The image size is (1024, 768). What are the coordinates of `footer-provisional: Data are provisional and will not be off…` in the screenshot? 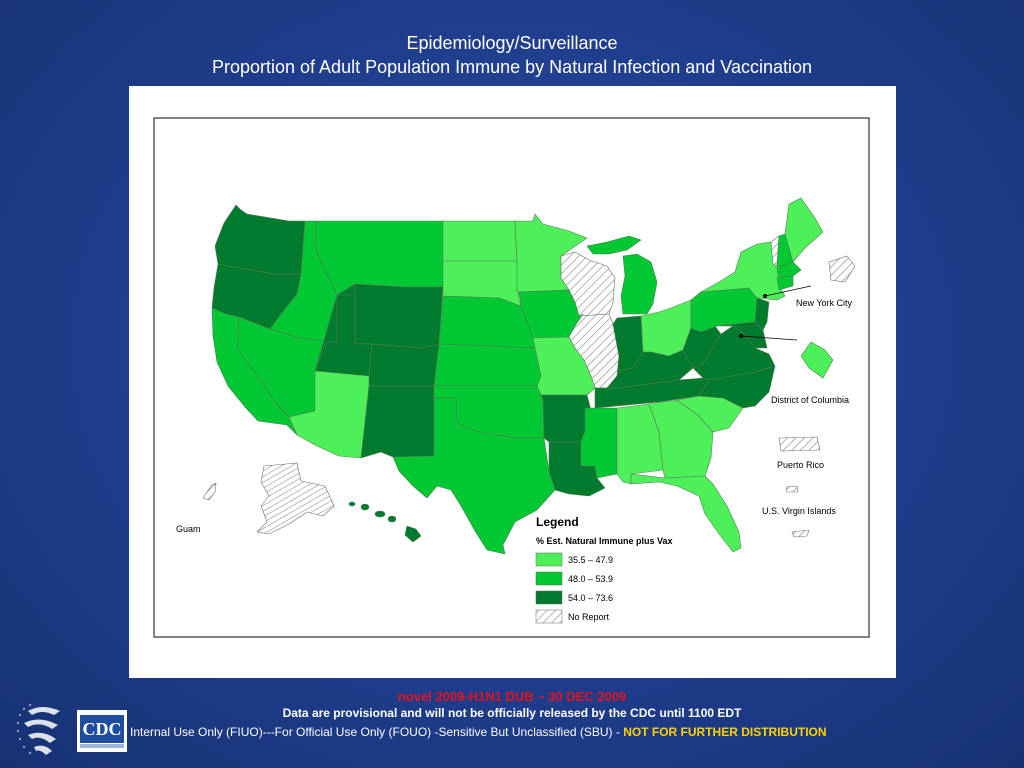 It's located at (512, 713).